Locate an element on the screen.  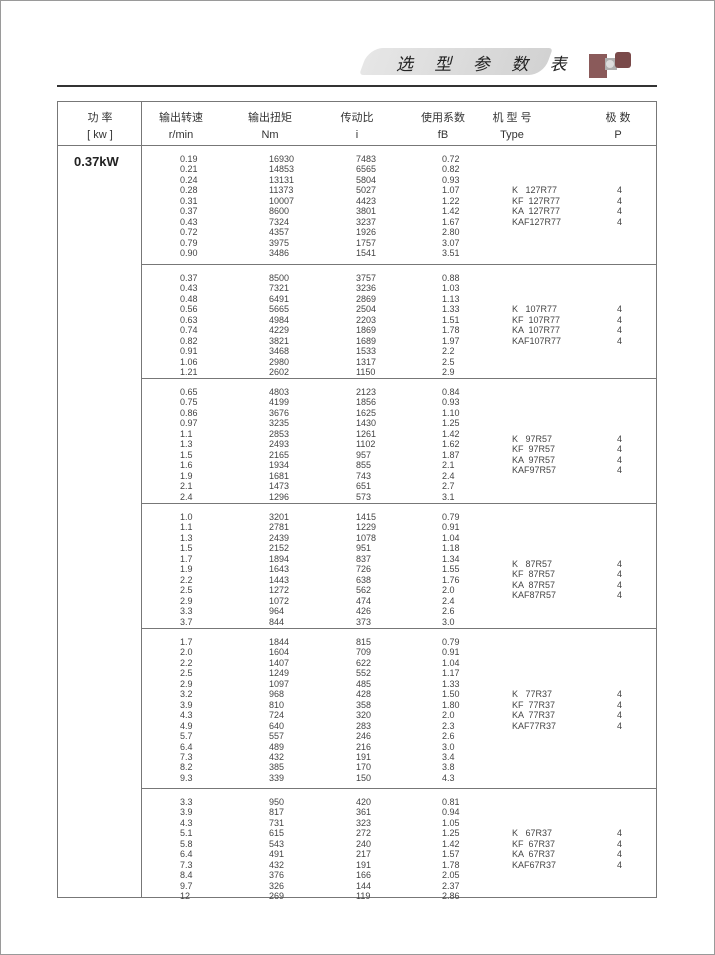
torque-cell: 269 is located at coordinates (277, 896).